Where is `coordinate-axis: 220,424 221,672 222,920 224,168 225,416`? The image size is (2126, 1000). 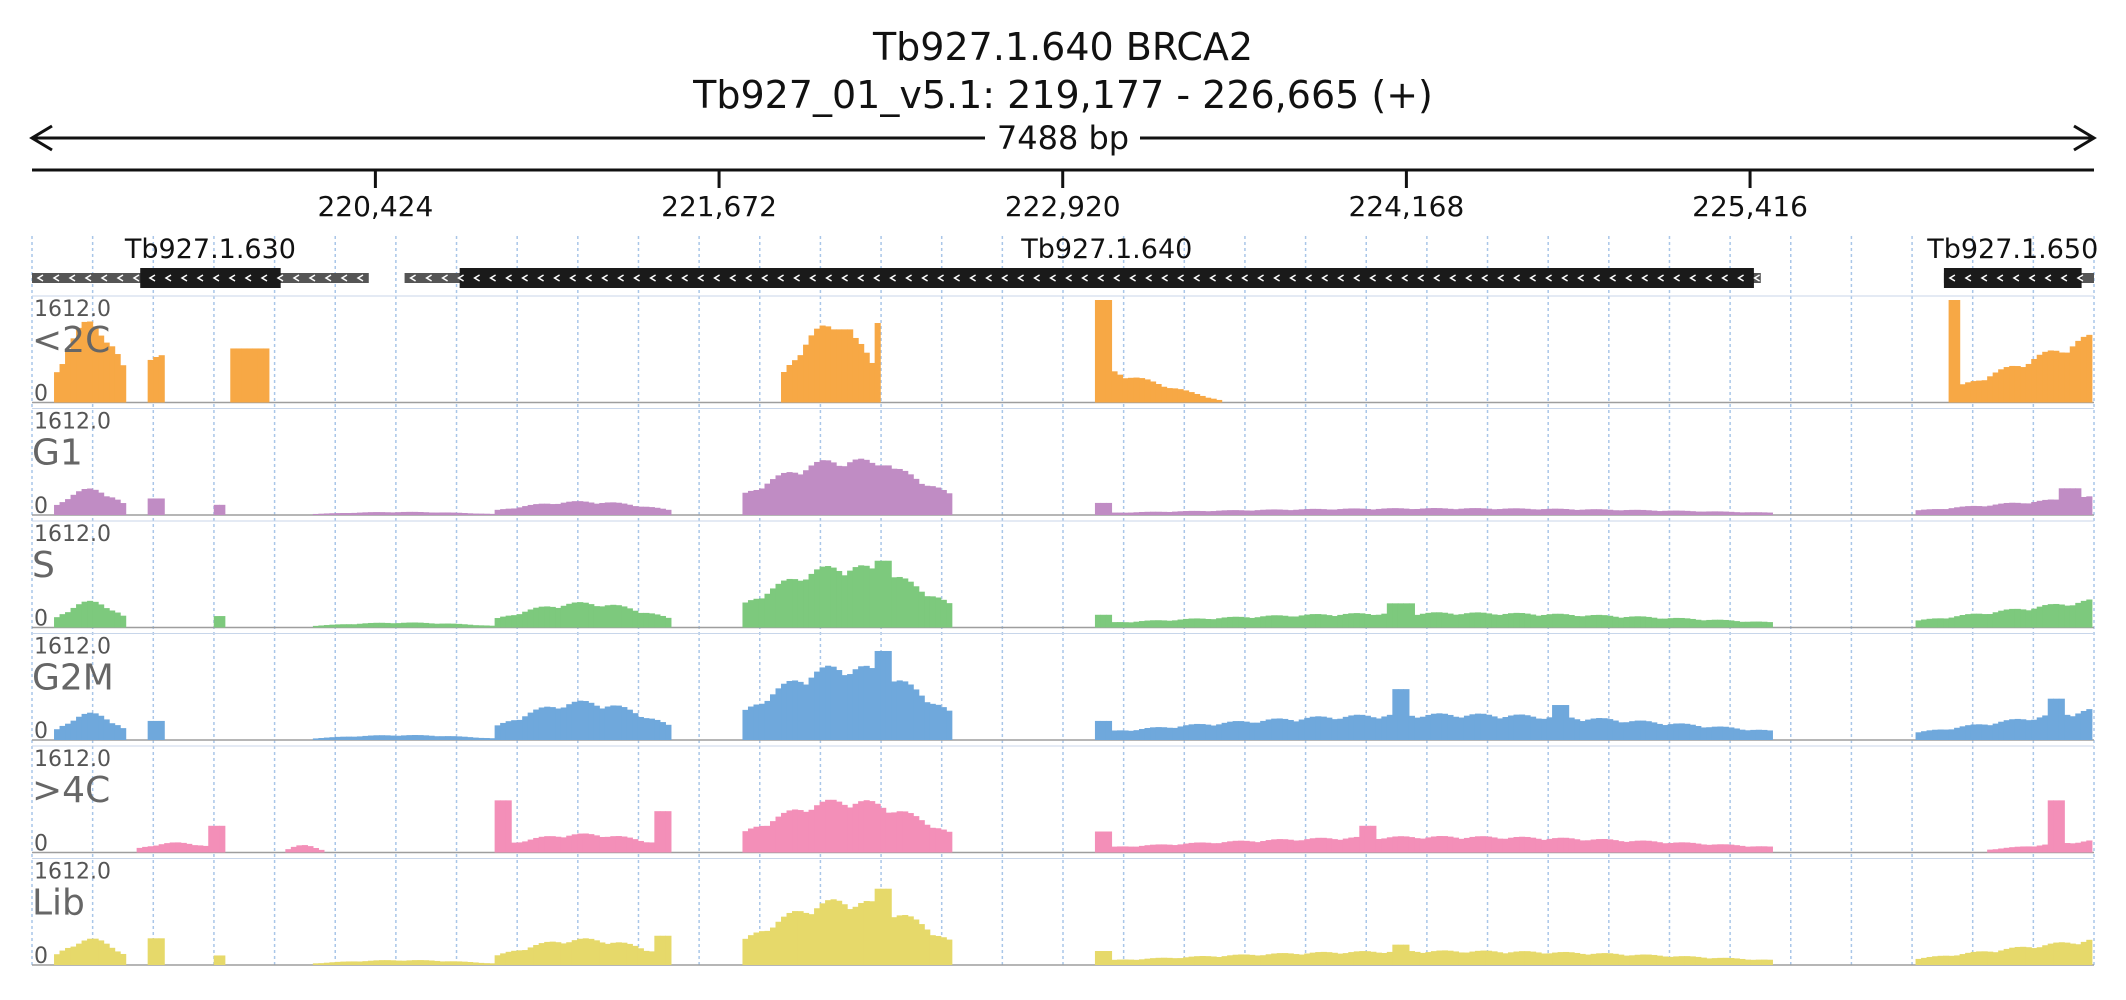
coordinate-axis: 220,424 221,672 222,920 224,168 225,416 is located at coordinates (1063, 195).